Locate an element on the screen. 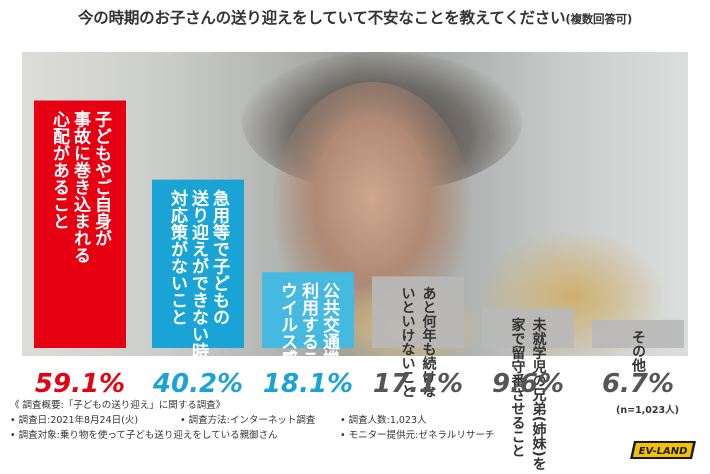 The height and width of the screenshot is (474, 710). survey-date: • 調査日:2021年8月24日(火) is located at coordinates (74, 420).